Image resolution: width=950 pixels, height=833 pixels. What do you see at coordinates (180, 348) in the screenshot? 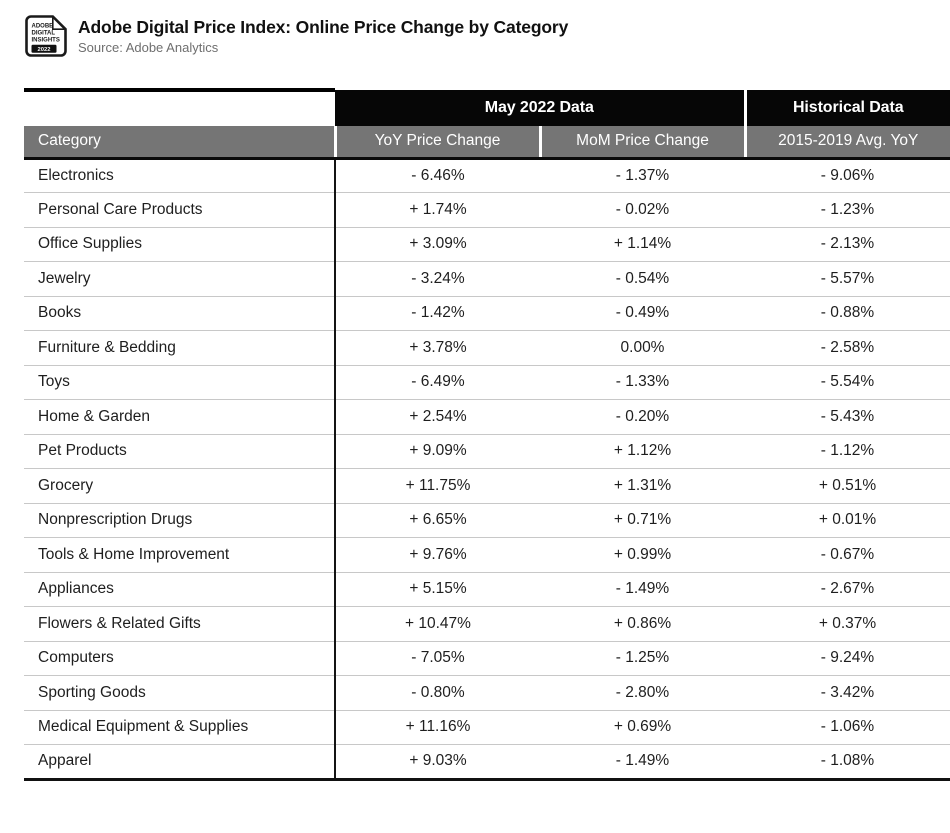
I see `category-cell: Furniture & Bedding` at bounding box center [180, 348].